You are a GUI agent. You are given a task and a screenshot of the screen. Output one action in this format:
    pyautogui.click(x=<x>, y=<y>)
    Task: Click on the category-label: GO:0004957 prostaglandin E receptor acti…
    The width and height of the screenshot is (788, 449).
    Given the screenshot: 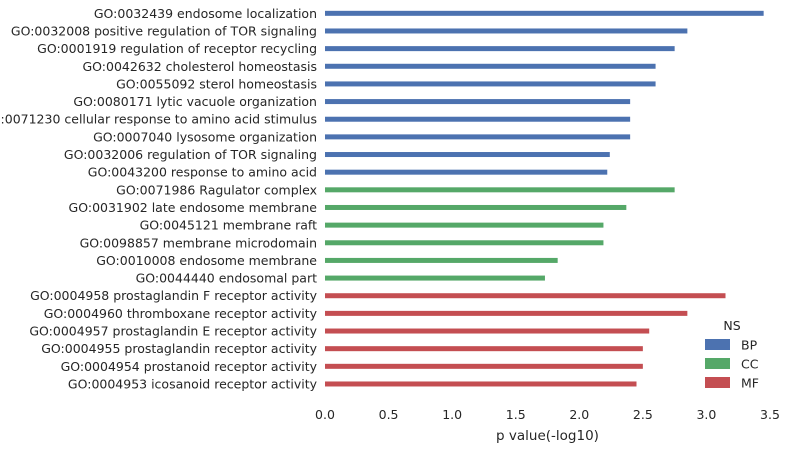 What is the action you would take?
    pyautogui.click(x=173, y=331)
    